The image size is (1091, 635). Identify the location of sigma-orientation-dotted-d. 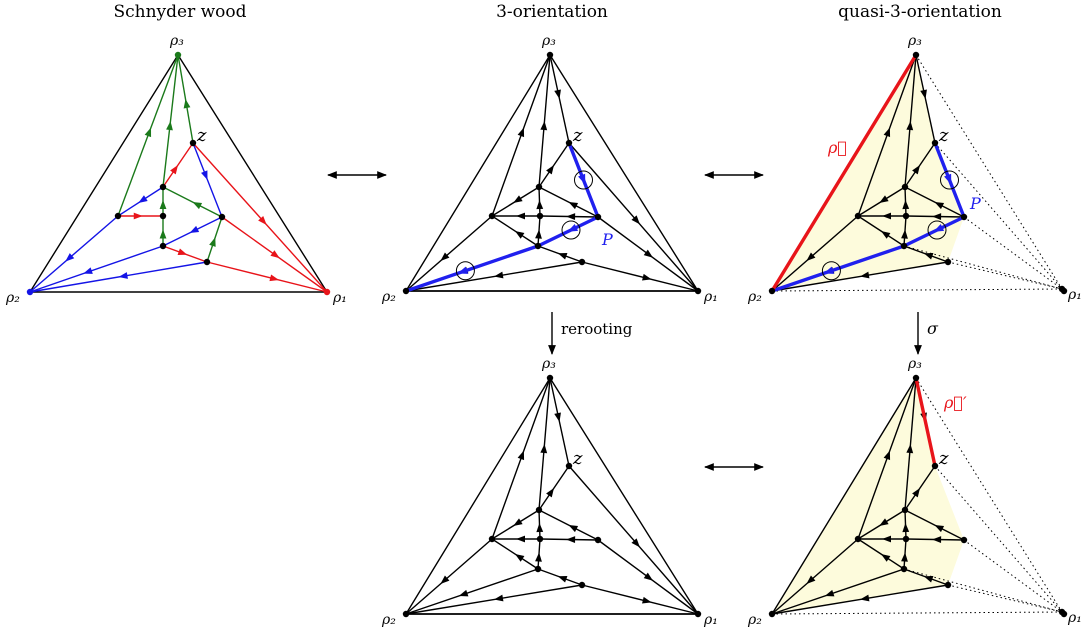
(1013, 576).